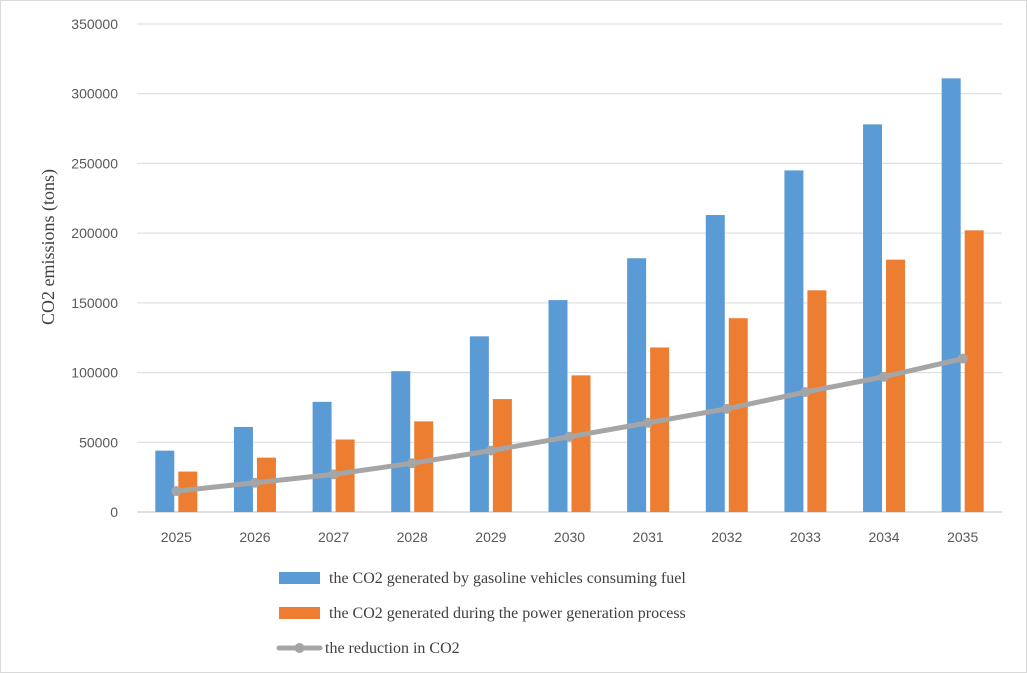 This screenshot has width=1027, height=673. Describe the element at coordinates (581, 443) in the screenshot. I see `bar-power-2030` at that location.